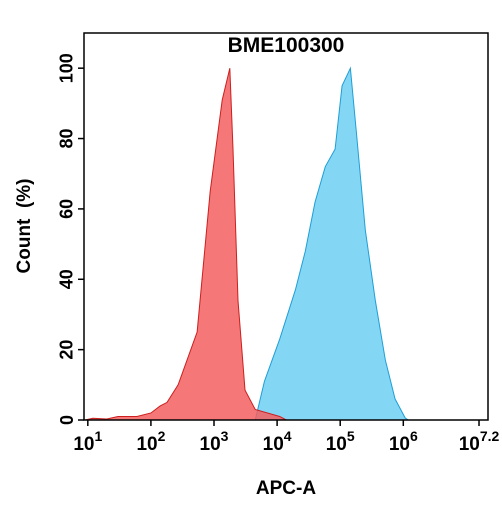 The image size is (502, 510). I want to click on x-tick-label: 10¹, so click(87, 441).